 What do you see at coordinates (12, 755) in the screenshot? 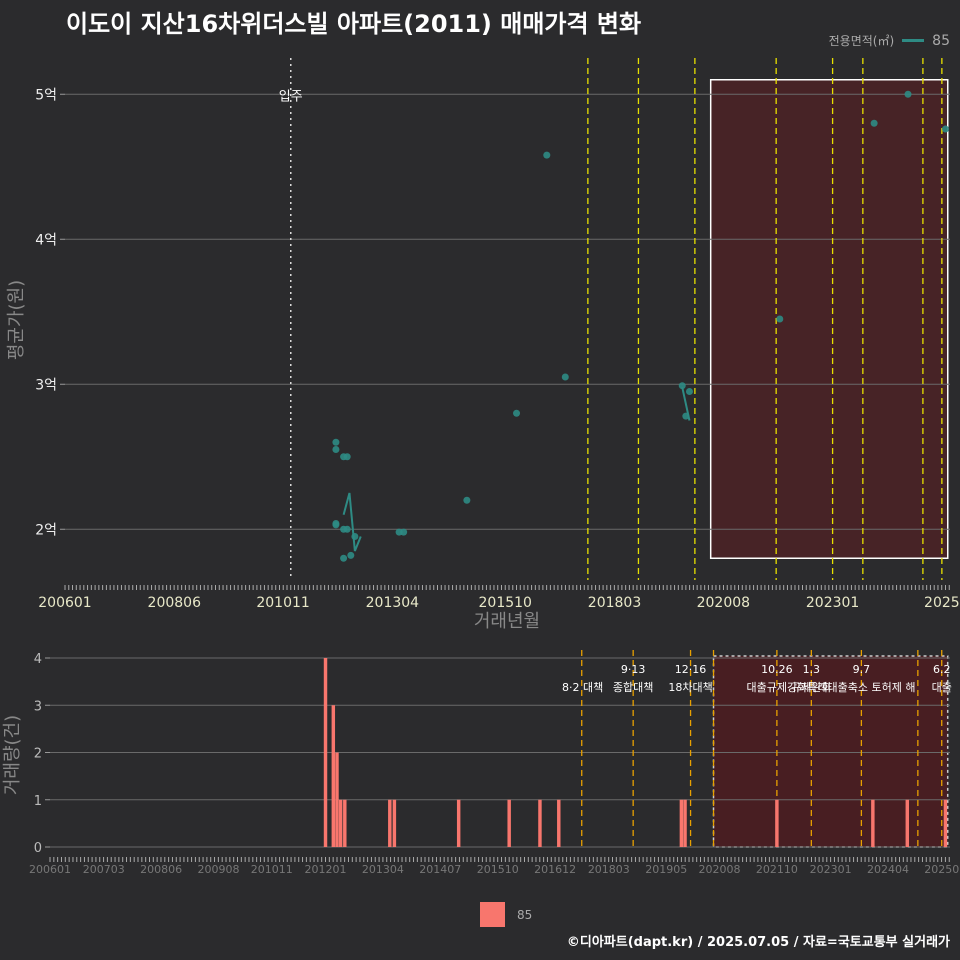
I see `y-axis-title: 거래량(건)` at bounding box center [12, 755].